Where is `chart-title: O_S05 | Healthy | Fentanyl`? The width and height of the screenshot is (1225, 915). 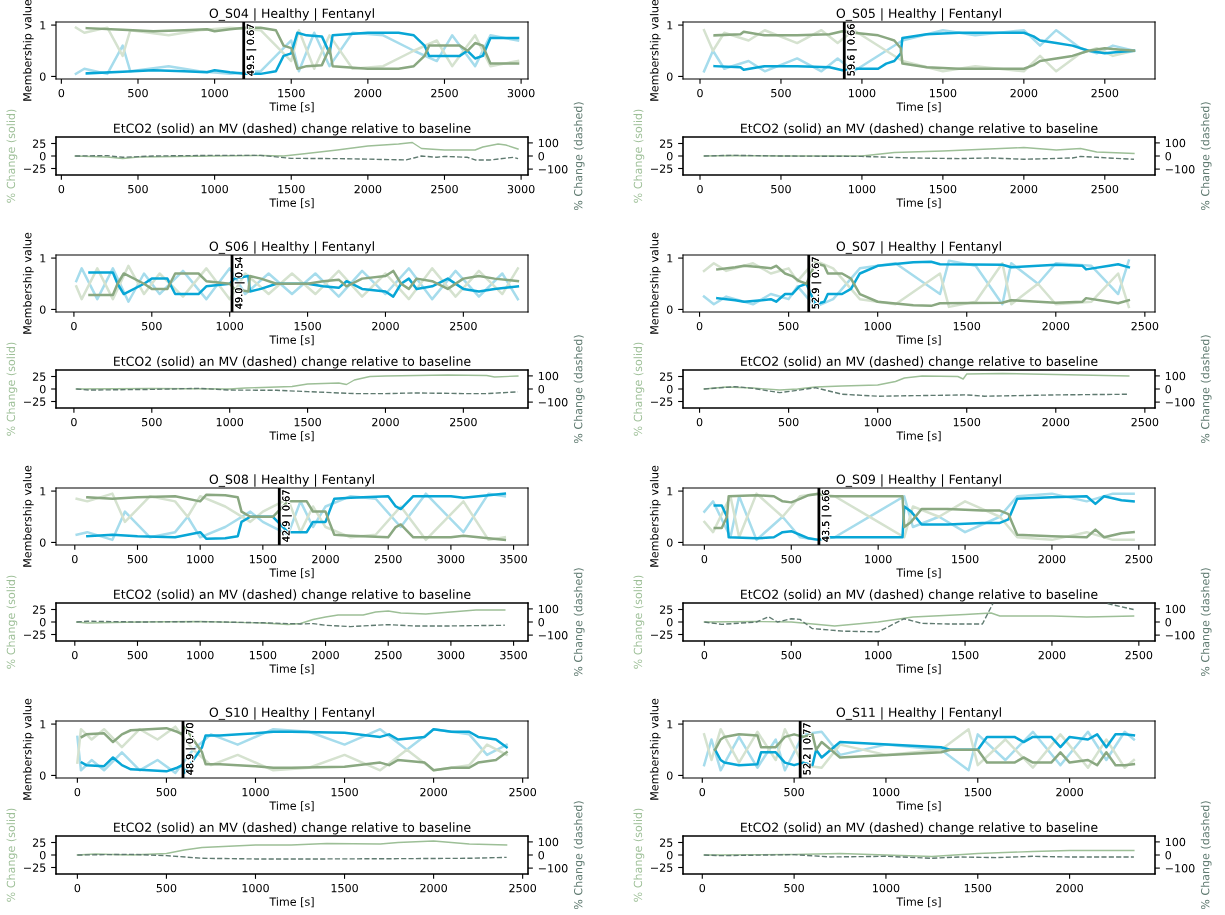 chart-title: O_S05 | Healthy | Fentanyl is located at coordinates (918, 14).